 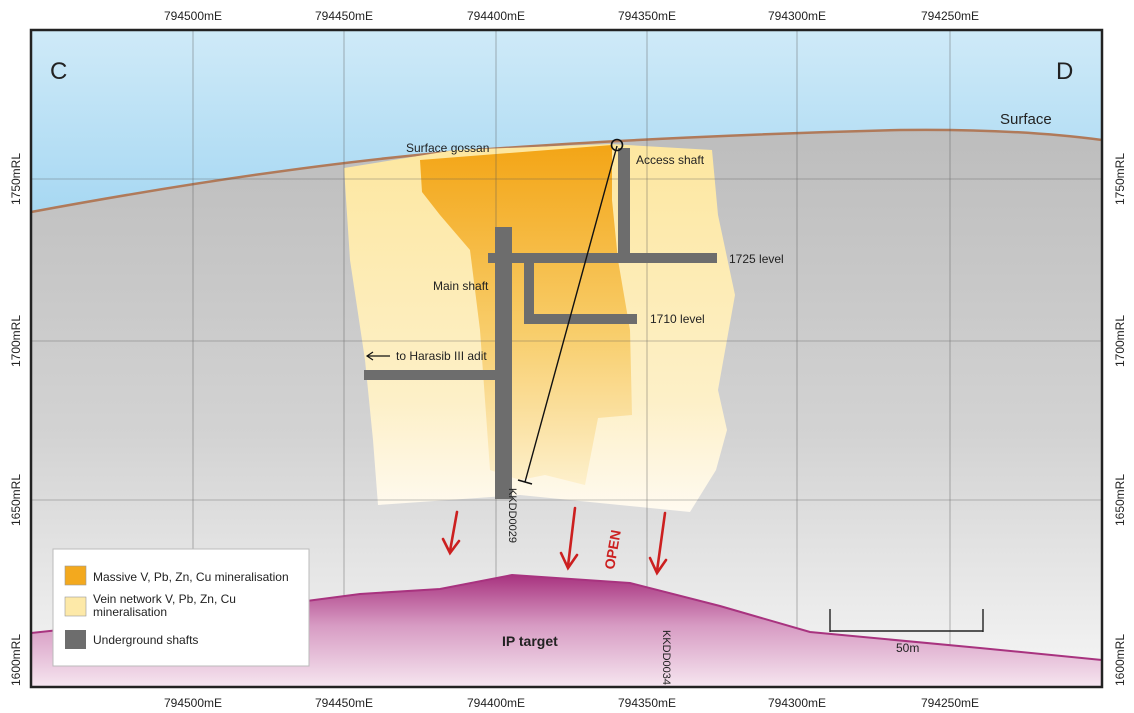 What do you see at coordinates (906, 620) in the screenshot?
I see `scale-bar` at bounding box center [906, 620].